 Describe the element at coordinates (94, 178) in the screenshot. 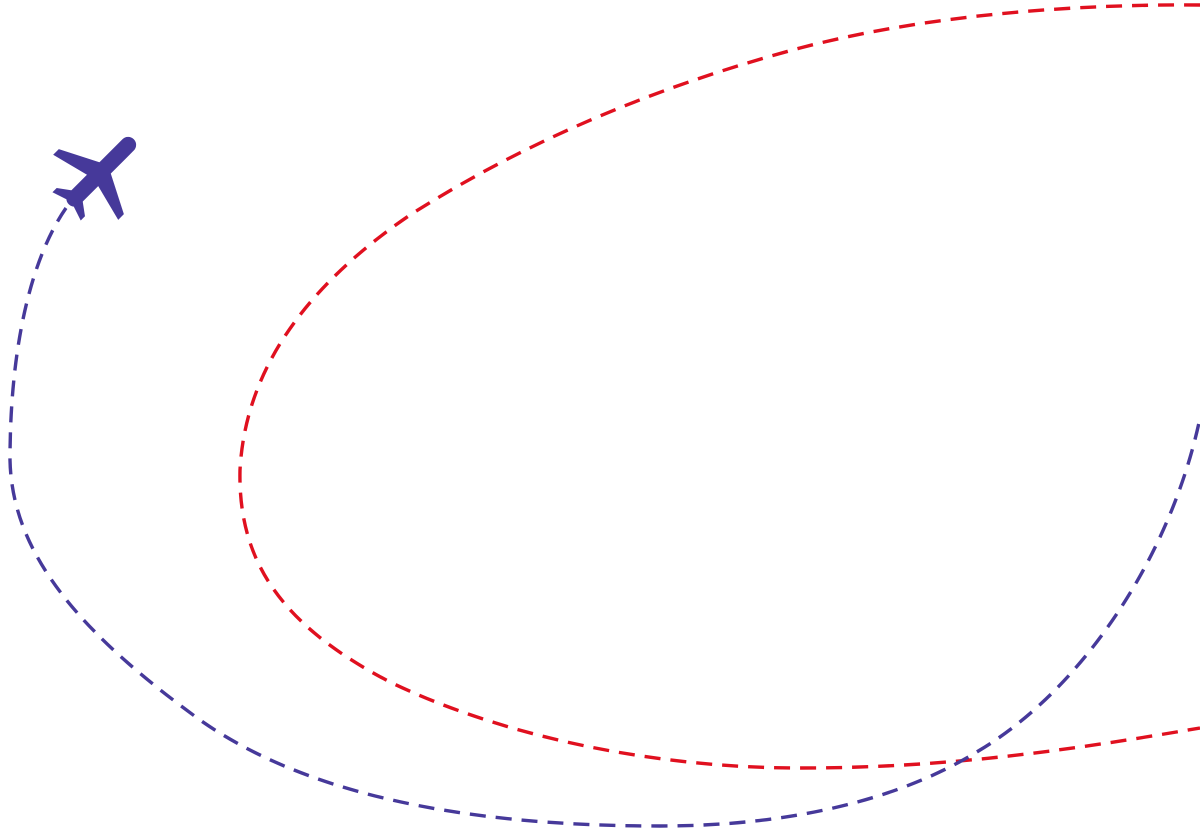

I see `airplane-icon` at that location.